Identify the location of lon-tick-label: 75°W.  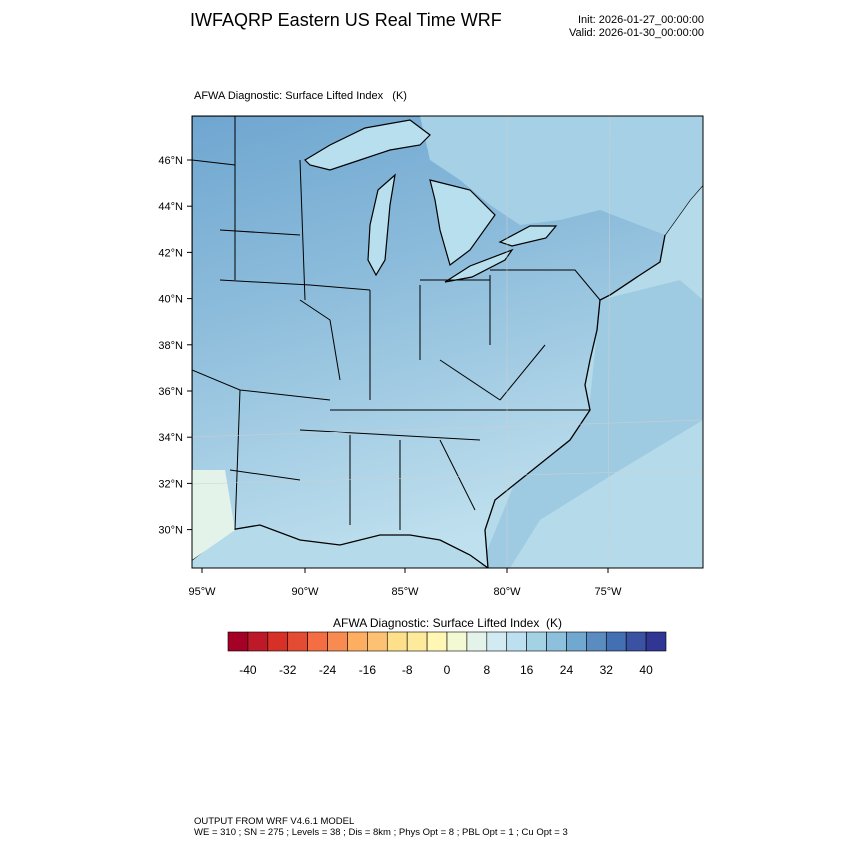
(608, 592).